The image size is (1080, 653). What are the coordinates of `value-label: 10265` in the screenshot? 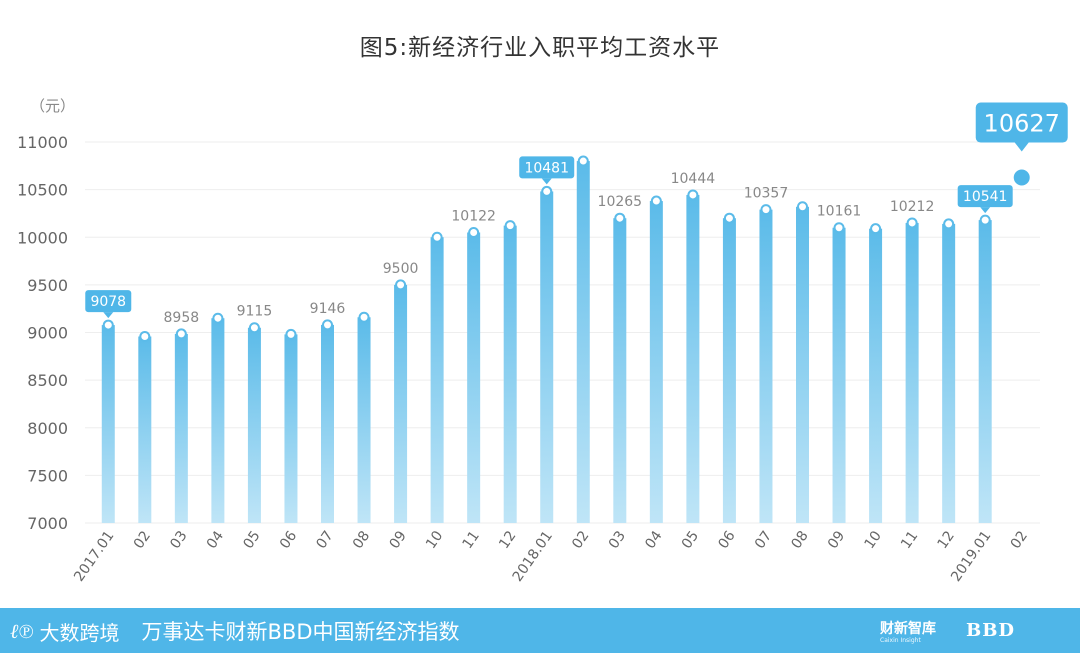 It's located at (620, 202).